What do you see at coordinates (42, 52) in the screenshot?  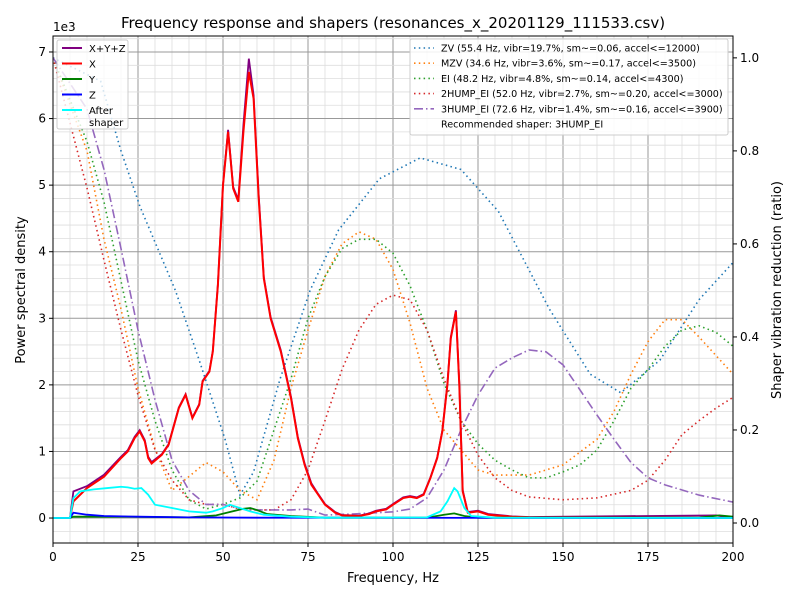 I see `y-tick-label: 7` at bounding box center [42, 52].